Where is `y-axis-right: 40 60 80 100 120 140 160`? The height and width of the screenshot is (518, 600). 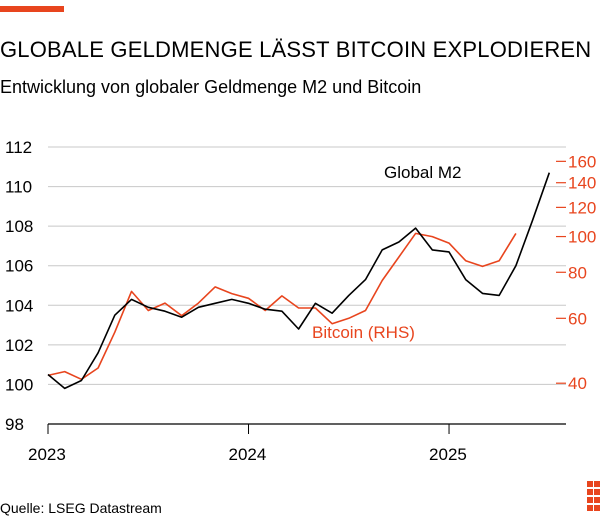 y-axis-right: 40 60 80 100 120 140 160 is located at coordinates (576, 272).